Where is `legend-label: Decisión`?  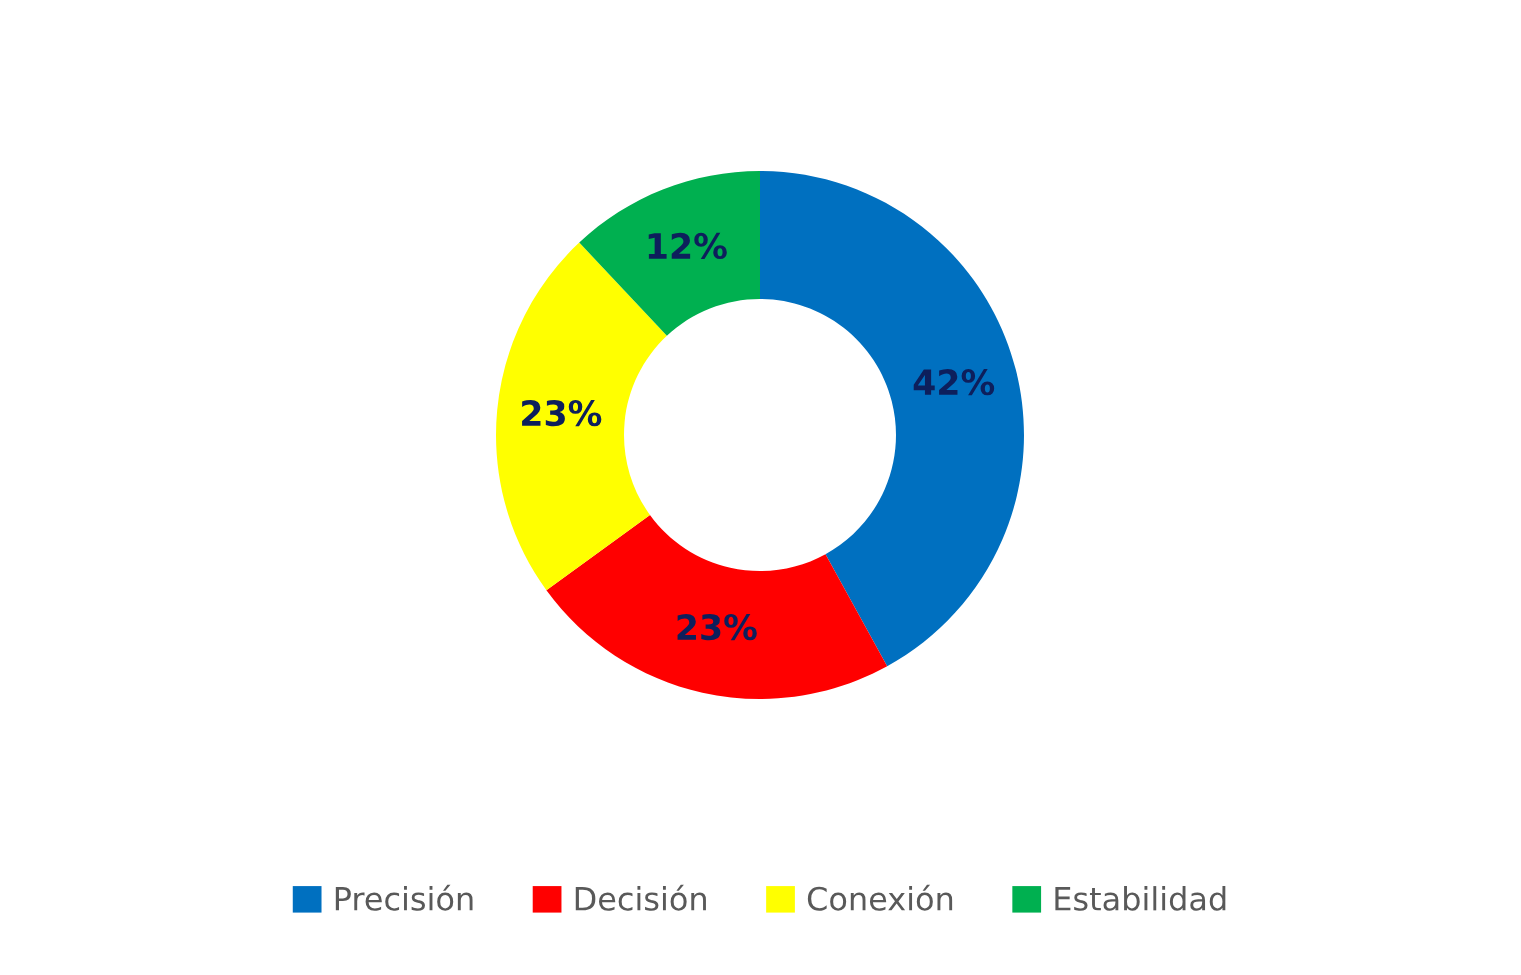 legend-label: Decisión is located at coordinates (640, 897).